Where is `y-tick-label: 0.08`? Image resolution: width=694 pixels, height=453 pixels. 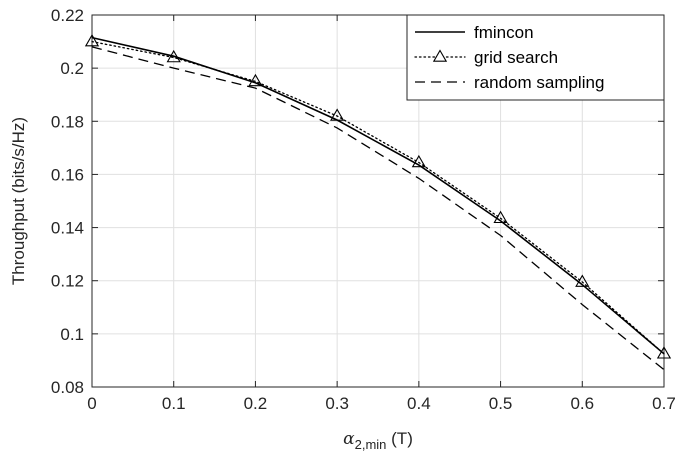 y-tick-label: 0.08 is located at coordinates (67, 387).